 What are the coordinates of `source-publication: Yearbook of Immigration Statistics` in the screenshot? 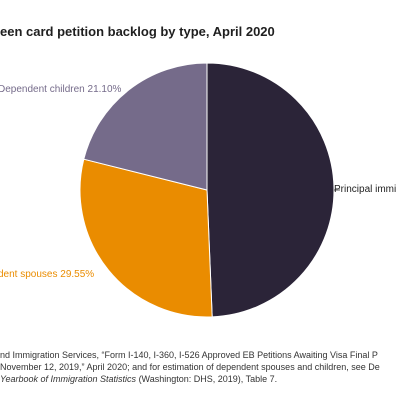 It's located at (68, 379).